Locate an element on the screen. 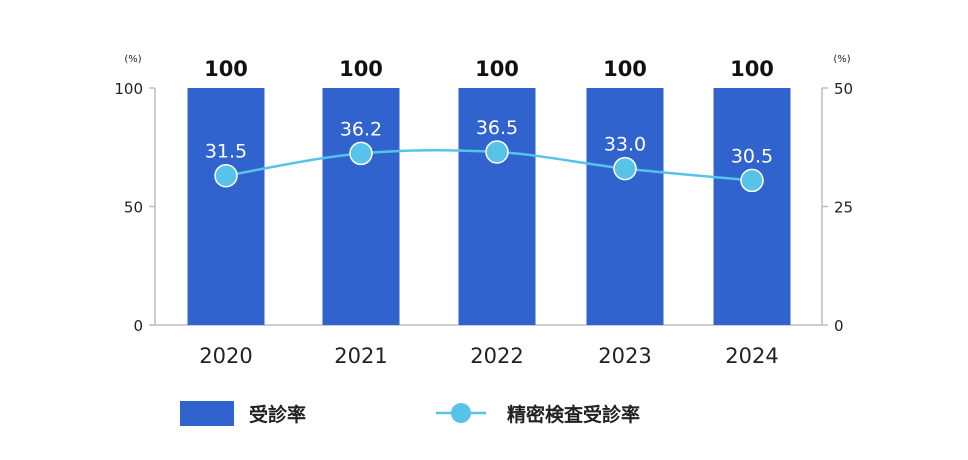 The width and height of the screenshot is (968, 460). line-value-label: 31.5 is located at coordinates (226, 152).